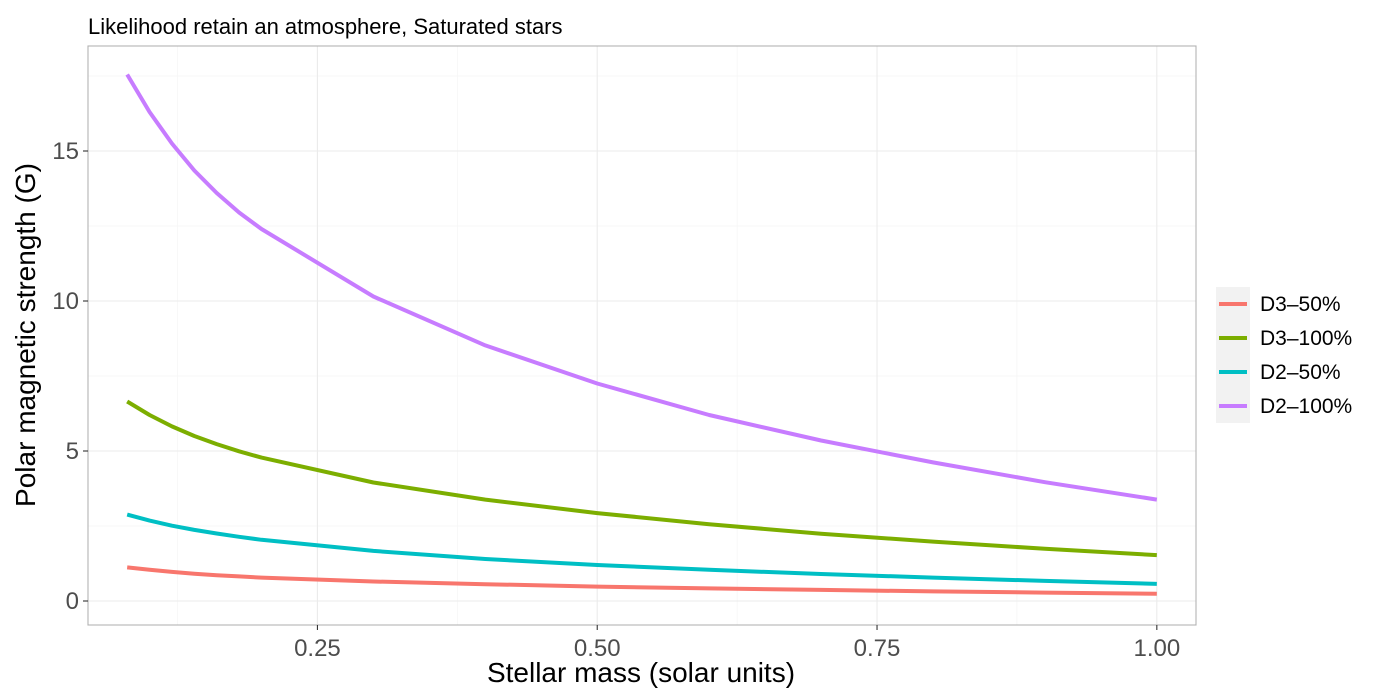 This screenshot has width=1390, height=689. What do you see at coordinates (1156, 648) in the screenshot?
I see `x-tick-label: 1.00` at bounding box center [1156, 648].